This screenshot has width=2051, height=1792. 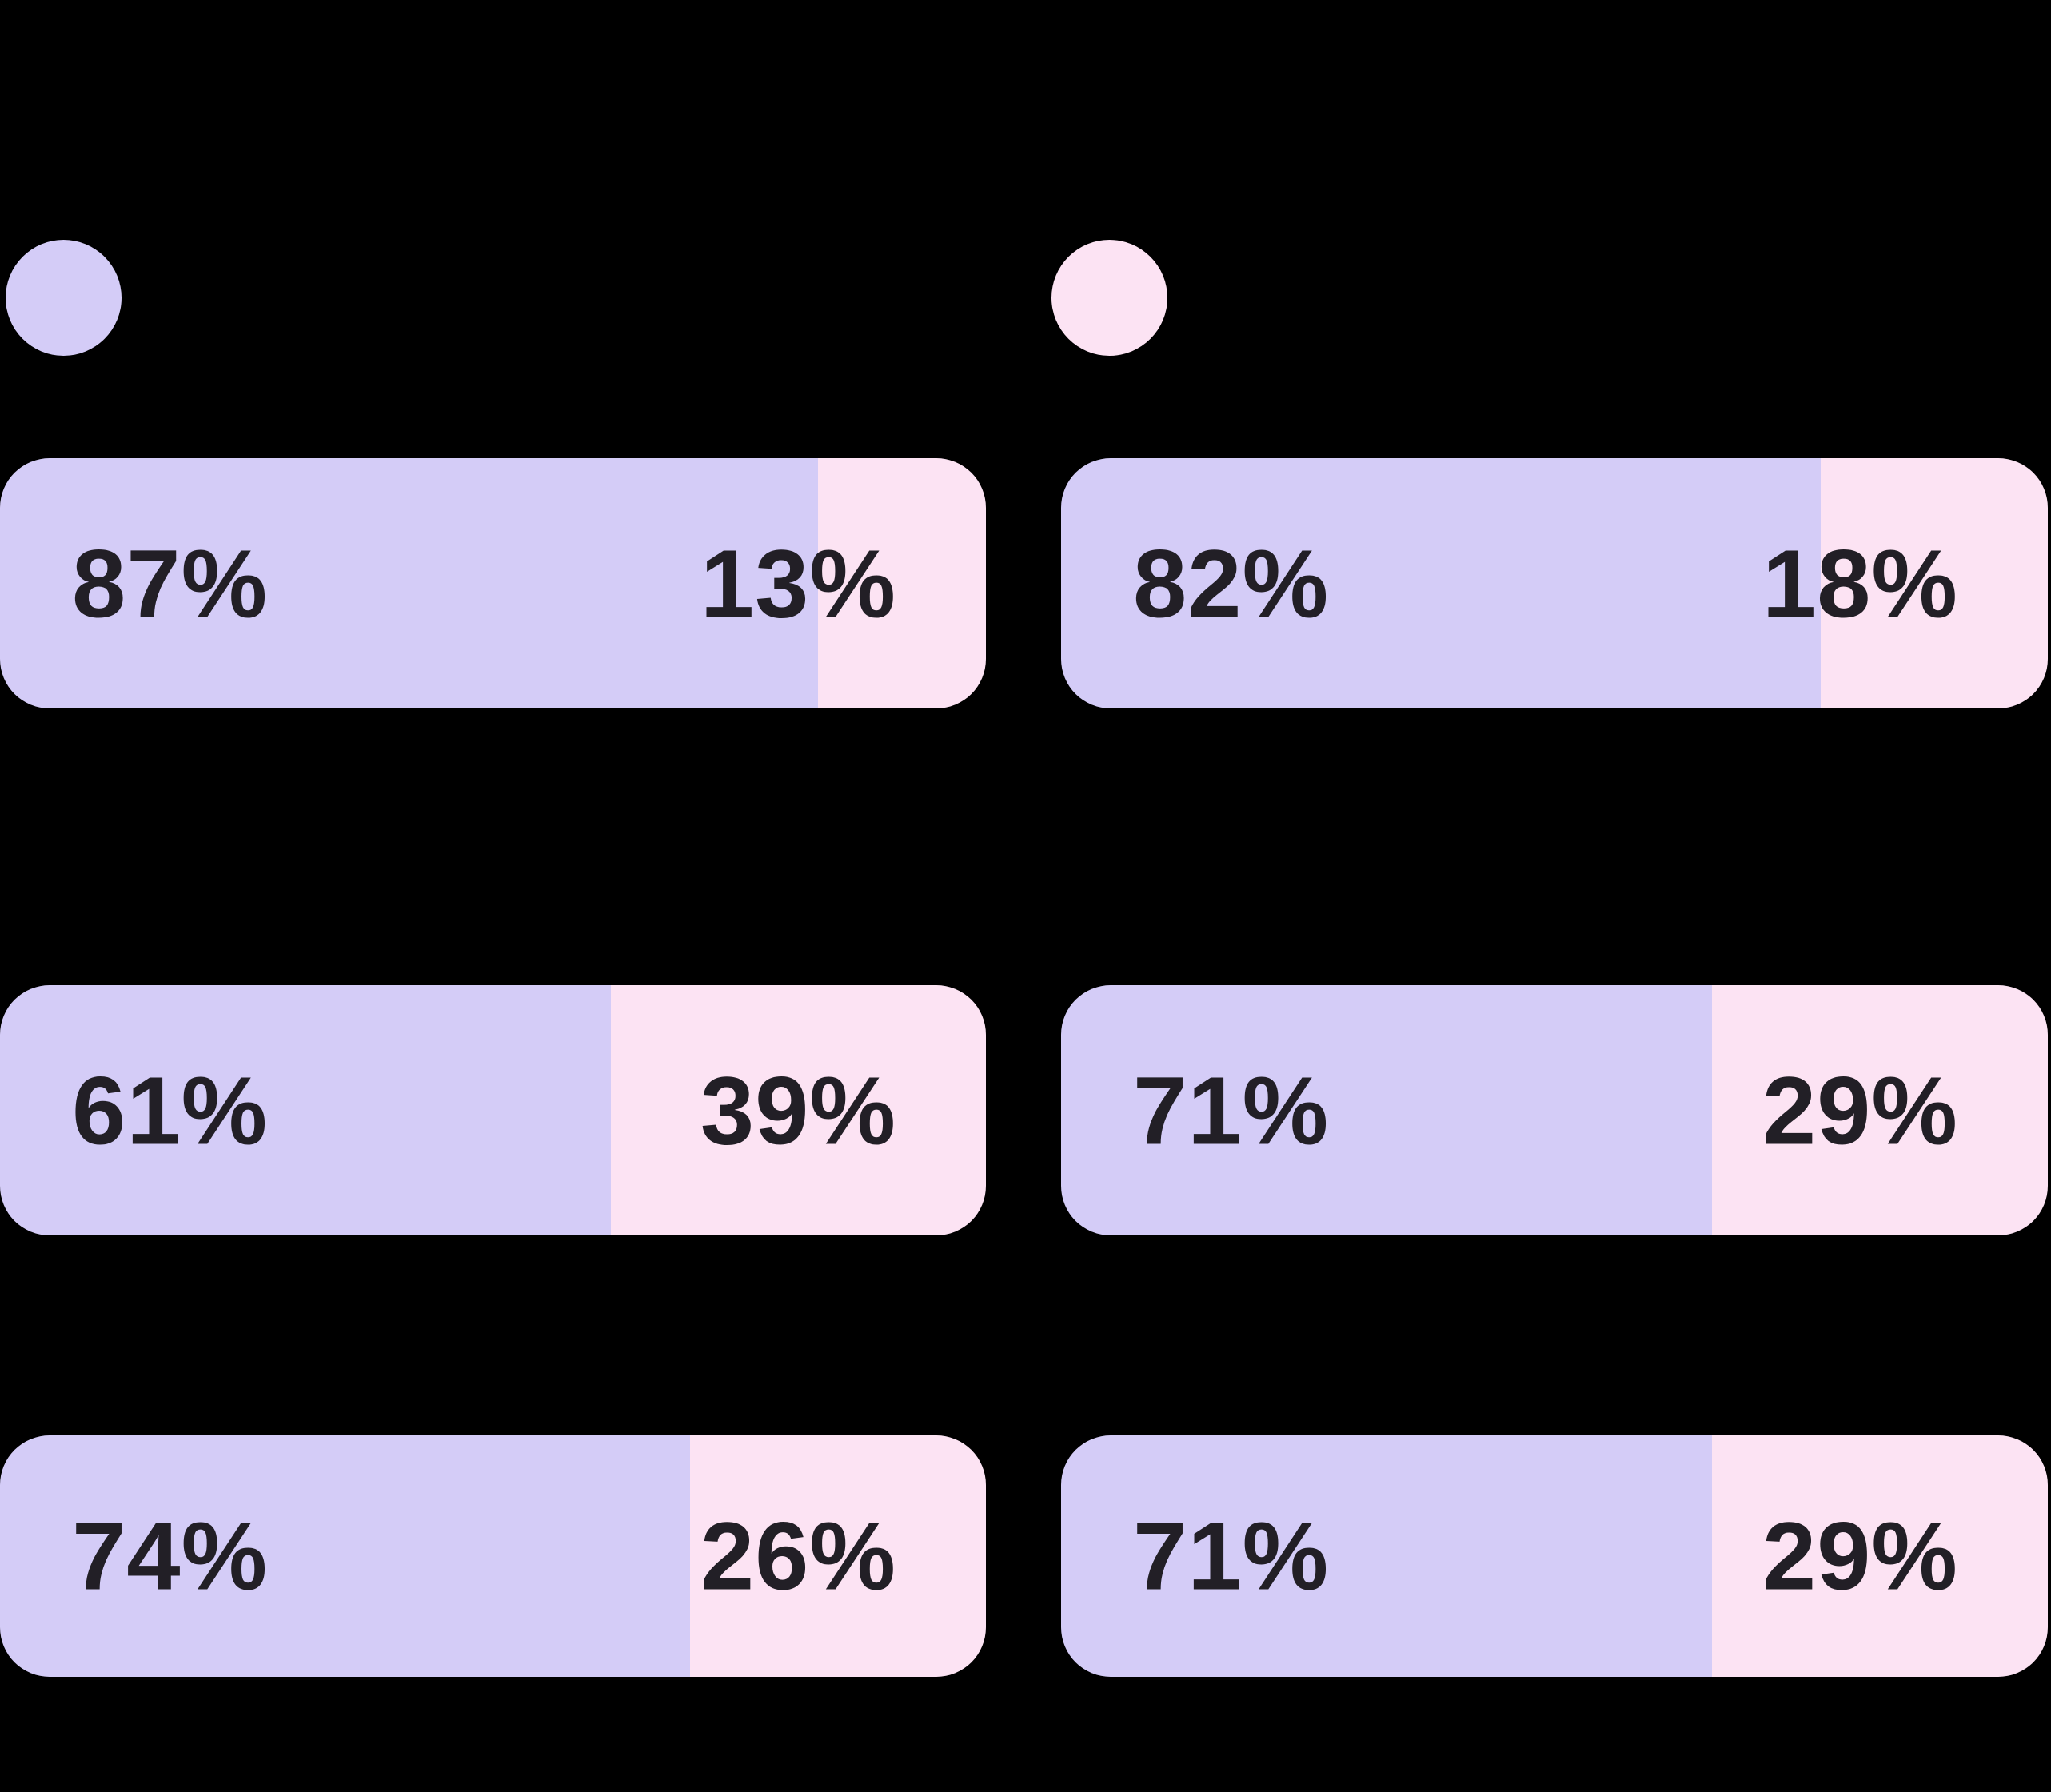 I want to click on legend-swatch-secondary-icon, so click(x=1109, y=298).